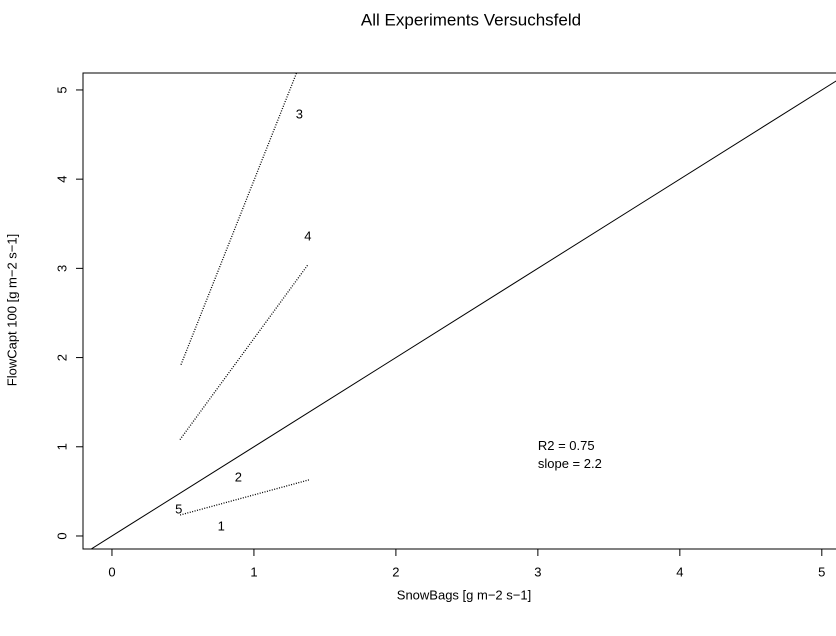 This screenshot has width=836, height=636. I want to click on y-axis-label: FlowCapt 100 [g m−2 s−1], so click(11, 310).